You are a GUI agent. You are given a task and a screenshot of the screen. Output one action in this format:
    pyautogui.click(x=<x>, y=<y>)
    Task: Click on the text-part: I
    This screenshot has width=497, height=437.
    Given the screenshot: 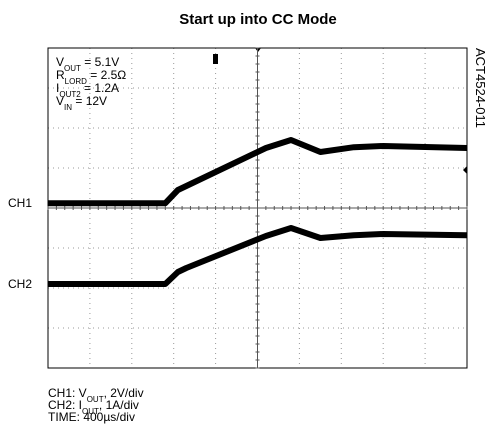 What is the action you would take?
    pyautogui.click(x=57, y=88)
    